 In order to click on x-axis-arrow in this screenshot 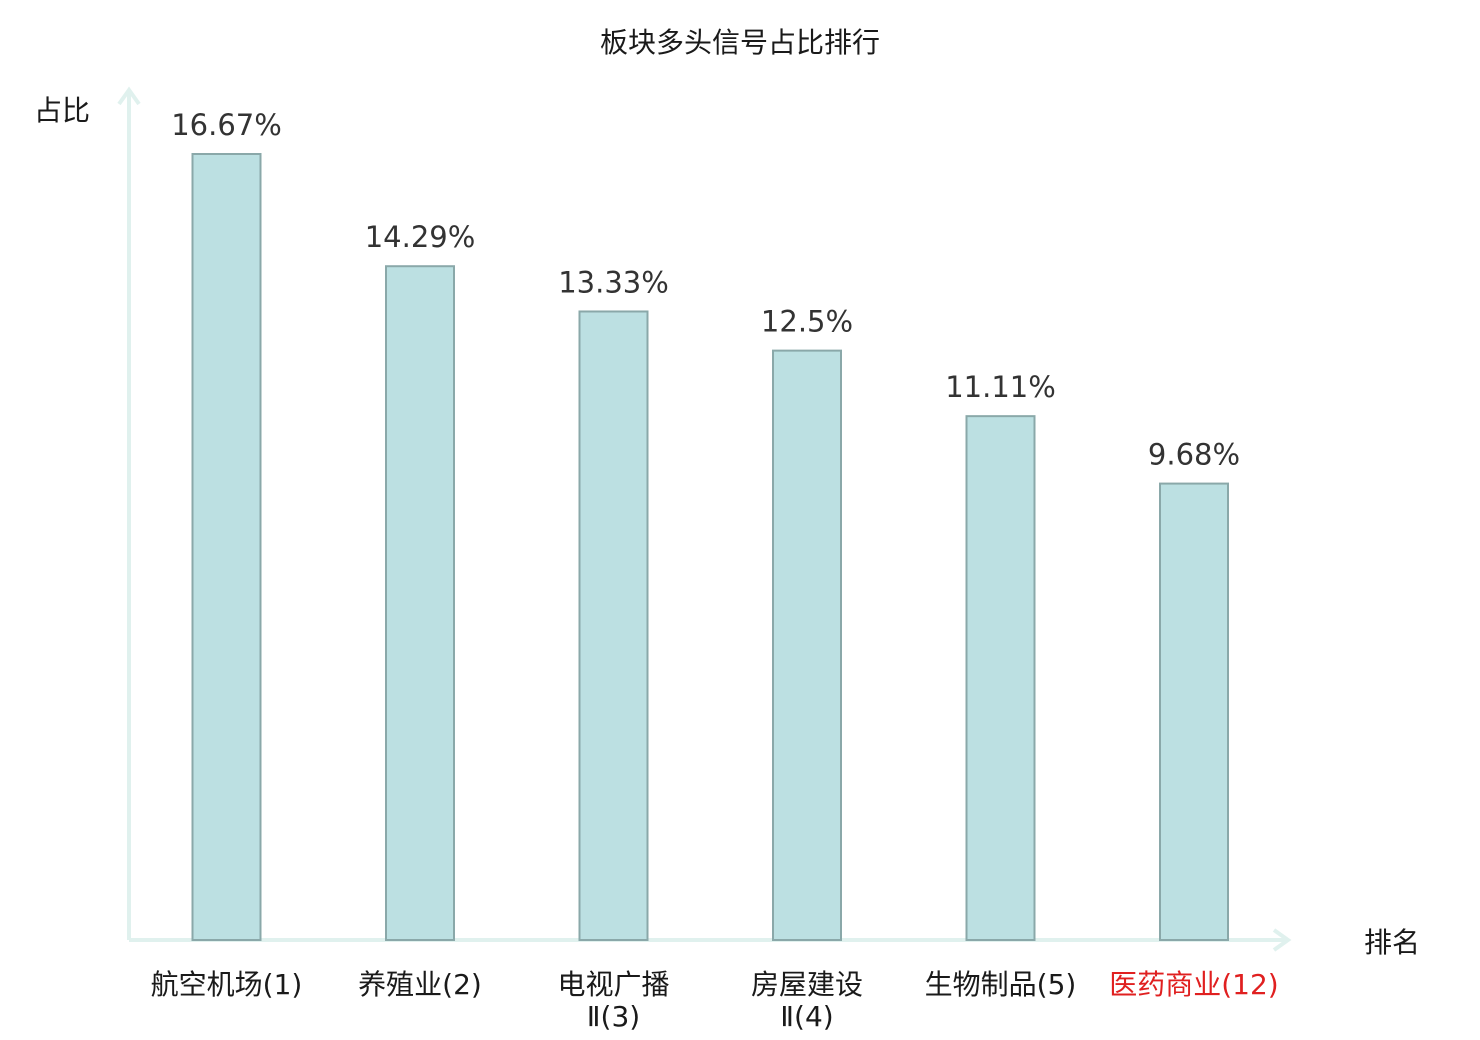, I will do `click(1282, 940)`.